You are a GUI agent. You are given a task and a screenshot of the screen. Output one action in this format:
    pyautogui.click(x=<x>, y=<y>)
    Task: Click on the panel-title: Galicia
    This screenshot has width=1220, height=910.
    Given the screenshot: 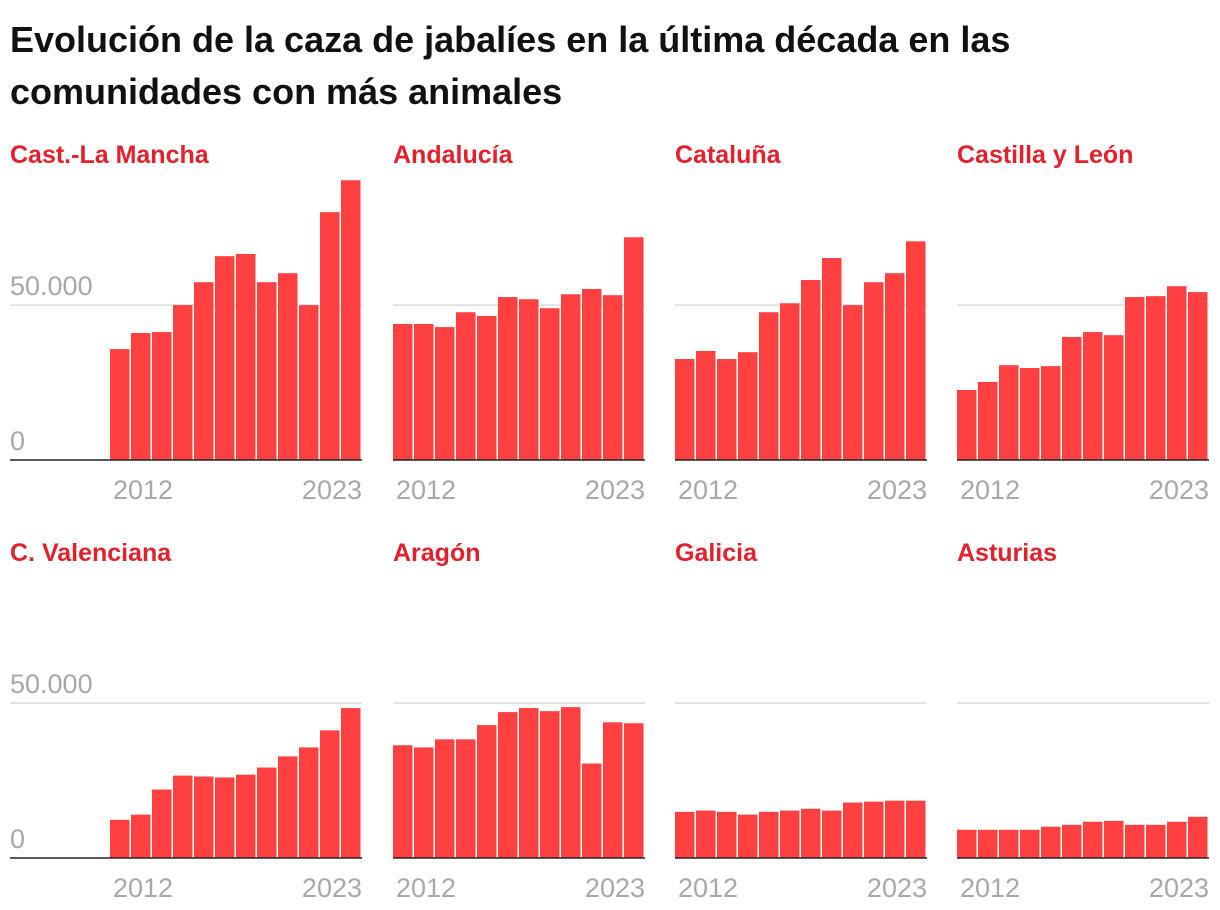 What is the action you would take?
    pyautogui.click(x=716, y=553)
    